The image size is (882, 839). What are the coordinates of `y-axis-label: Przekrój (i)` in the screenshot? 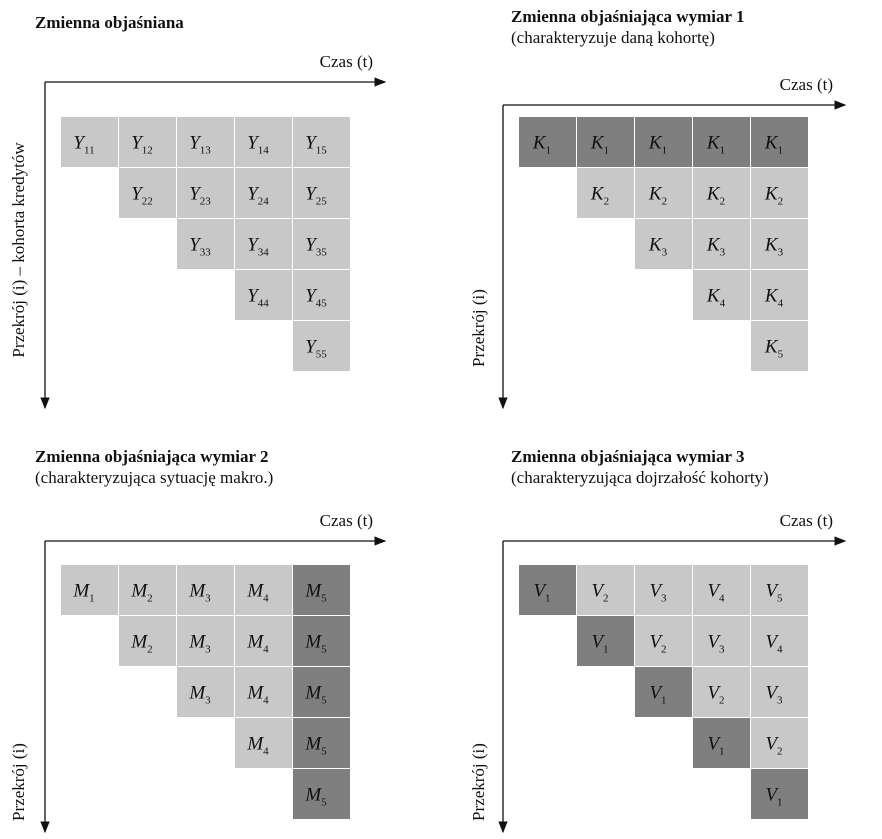 It's located at (478, 782).